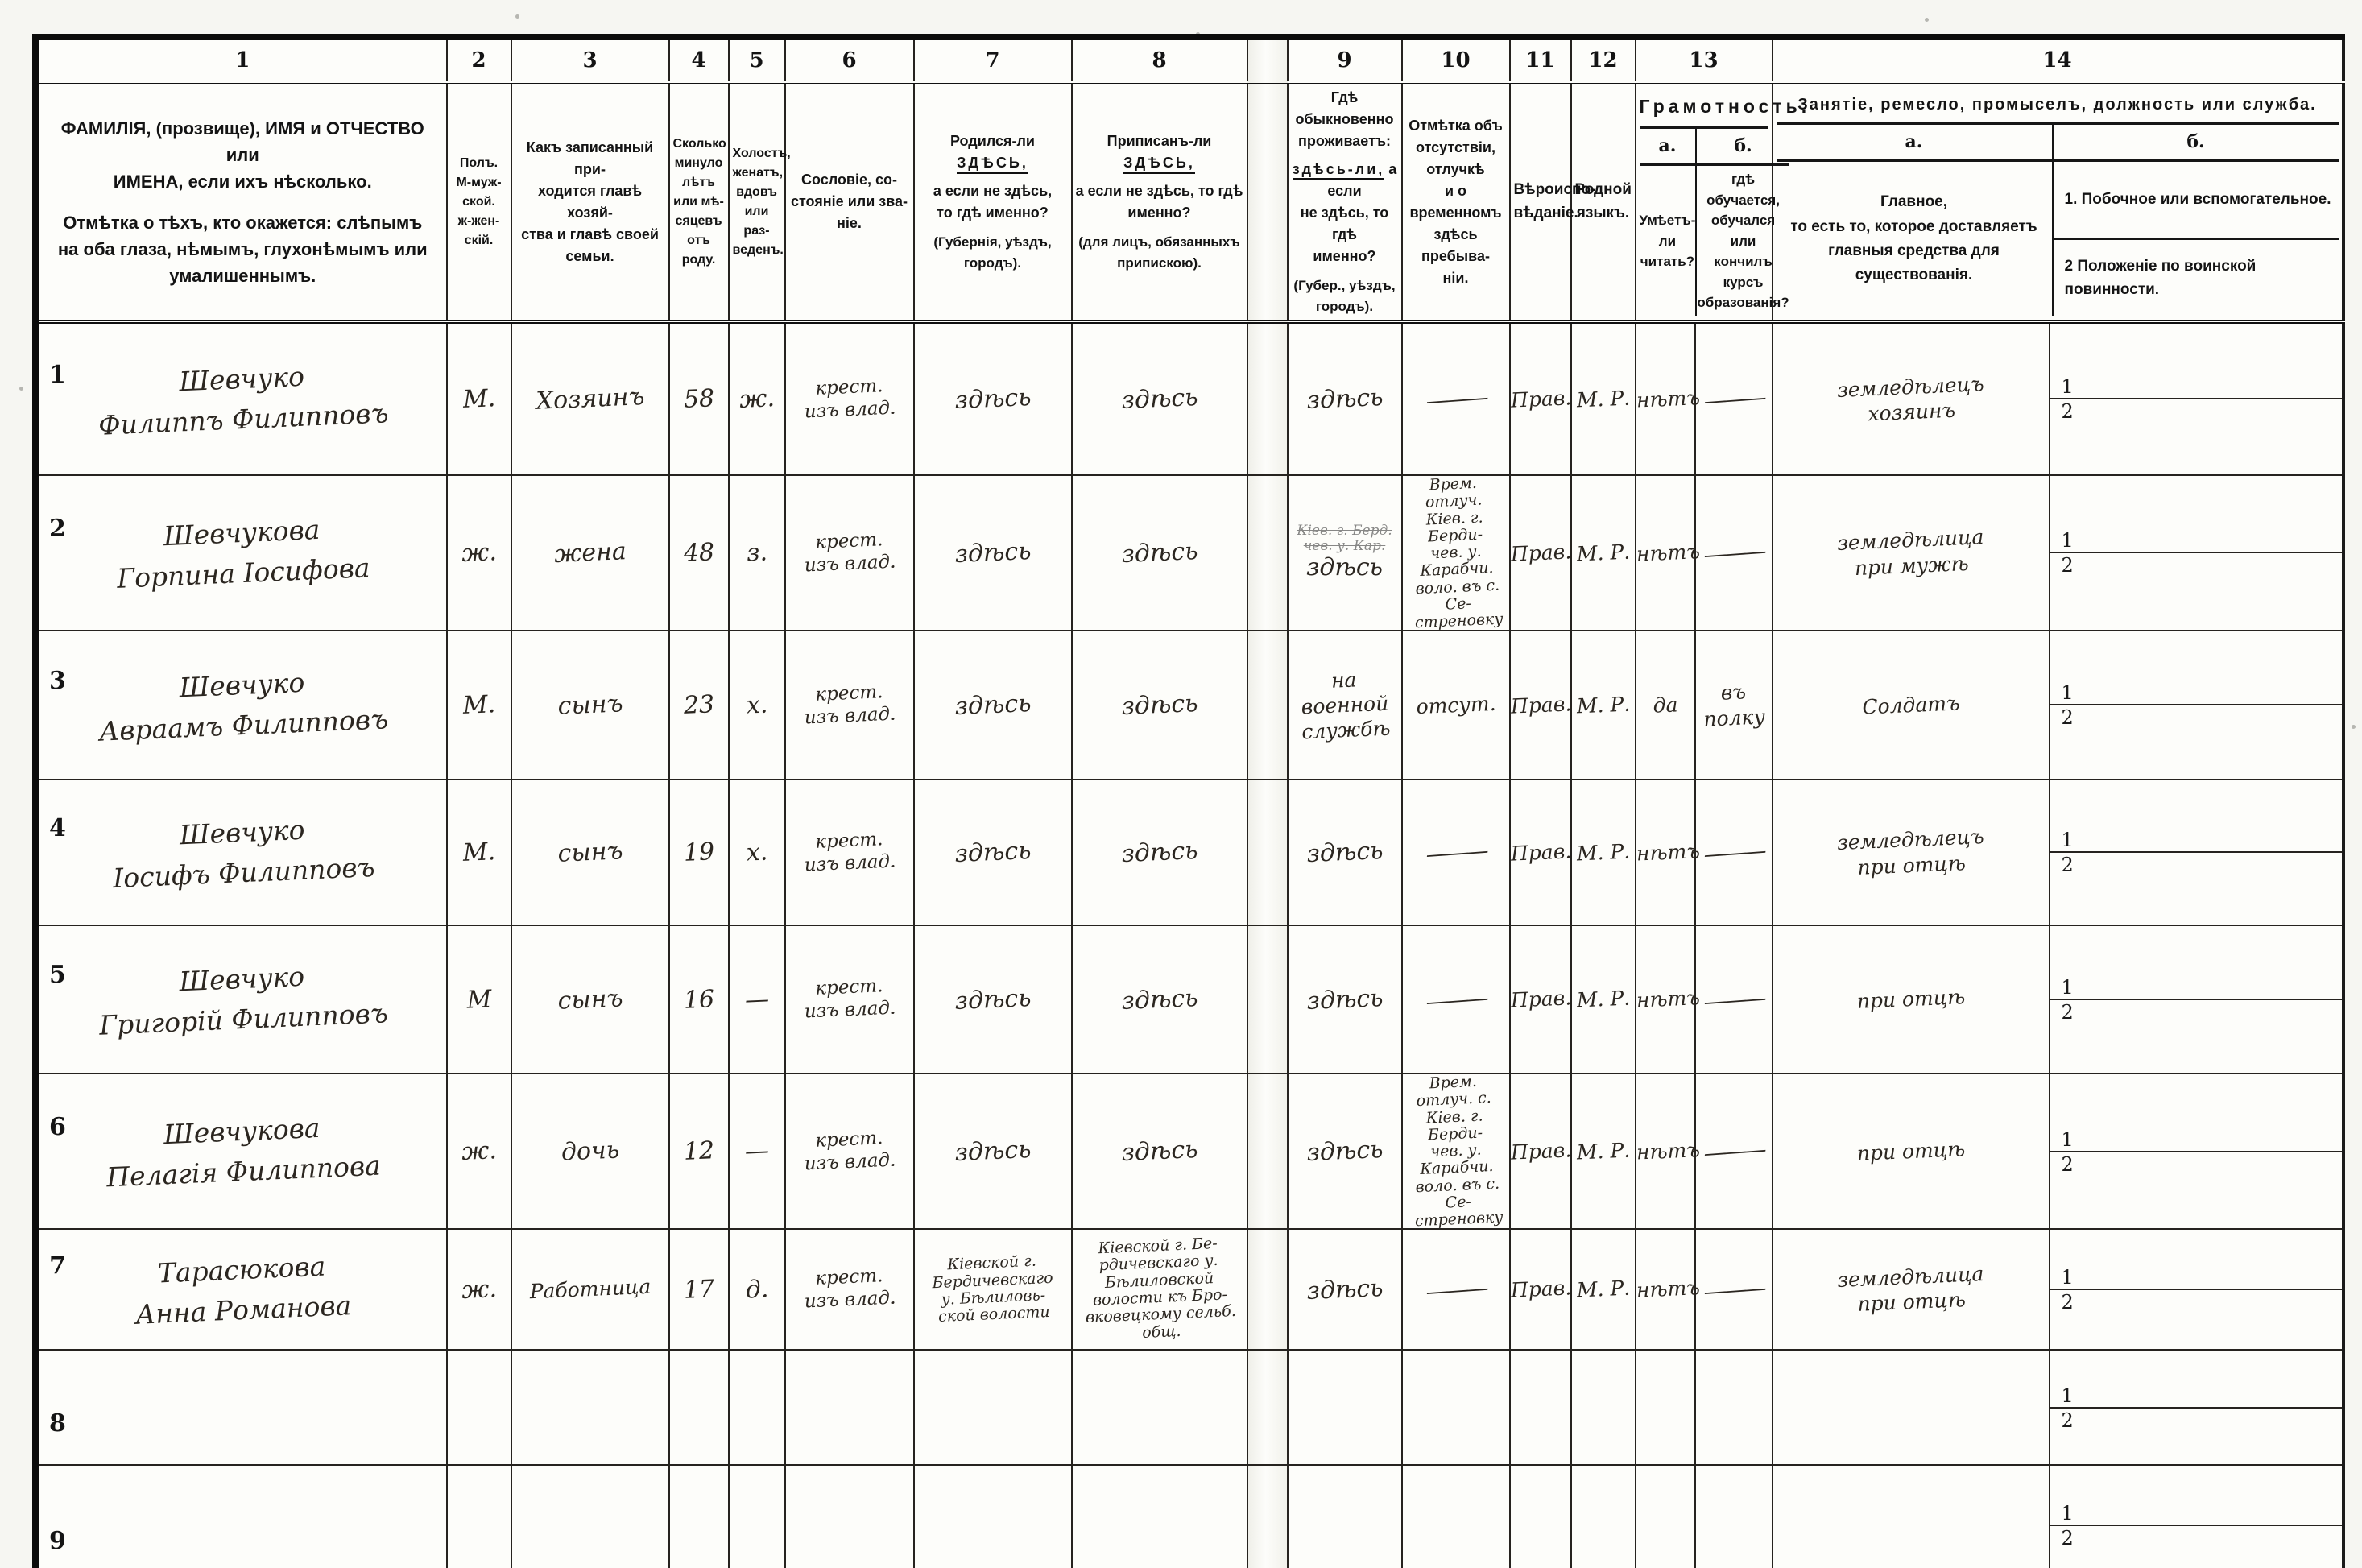 This screenshot has width=2362, height=1568. Describe the element at coordinates (244, 400) in the screenshot. I see `handwritten-name: Шевчуко Филиппъ Филипповъ` at that location.